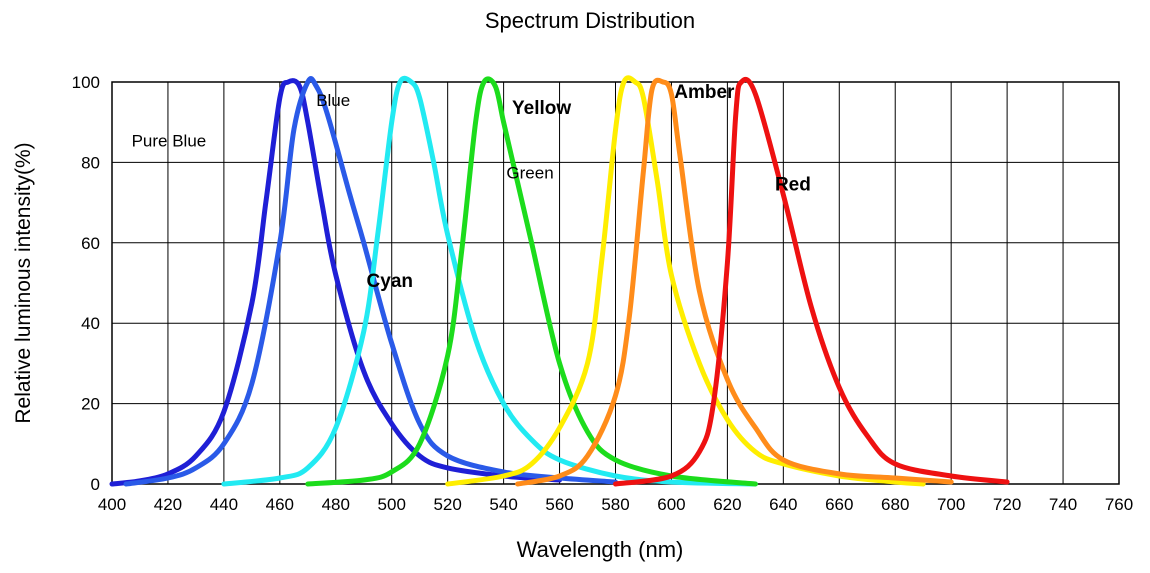 The image size is (1150, 573). Describe the element at coordinates (336, 504) in the screenshot. I see `x-tick-label: 480` at that location.